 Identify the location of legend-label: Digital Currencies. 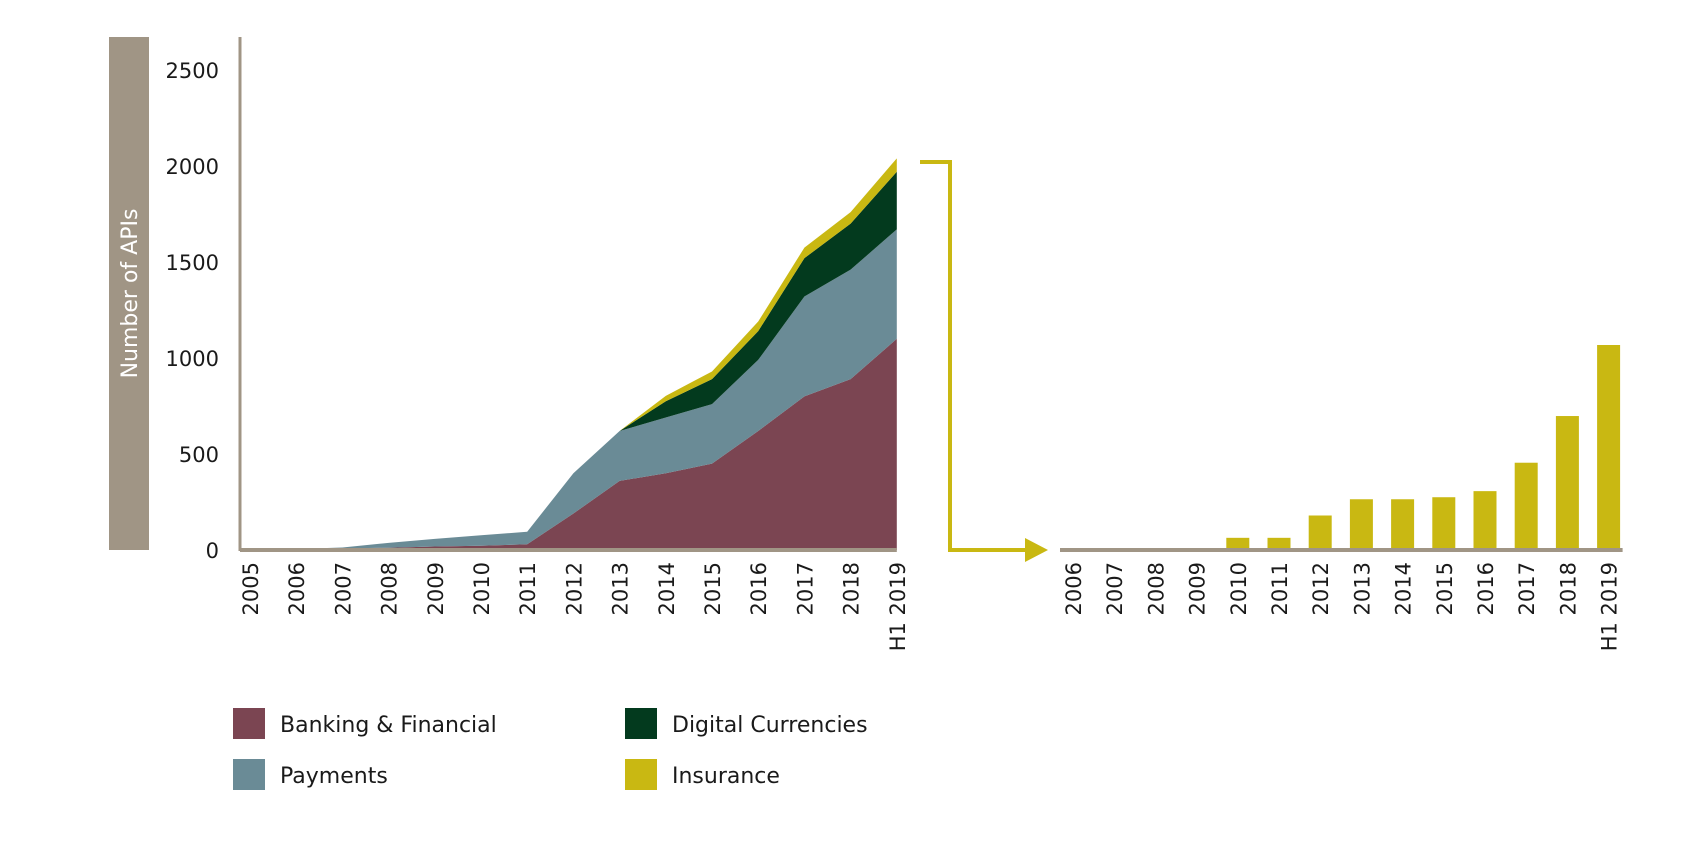
(770, 725).